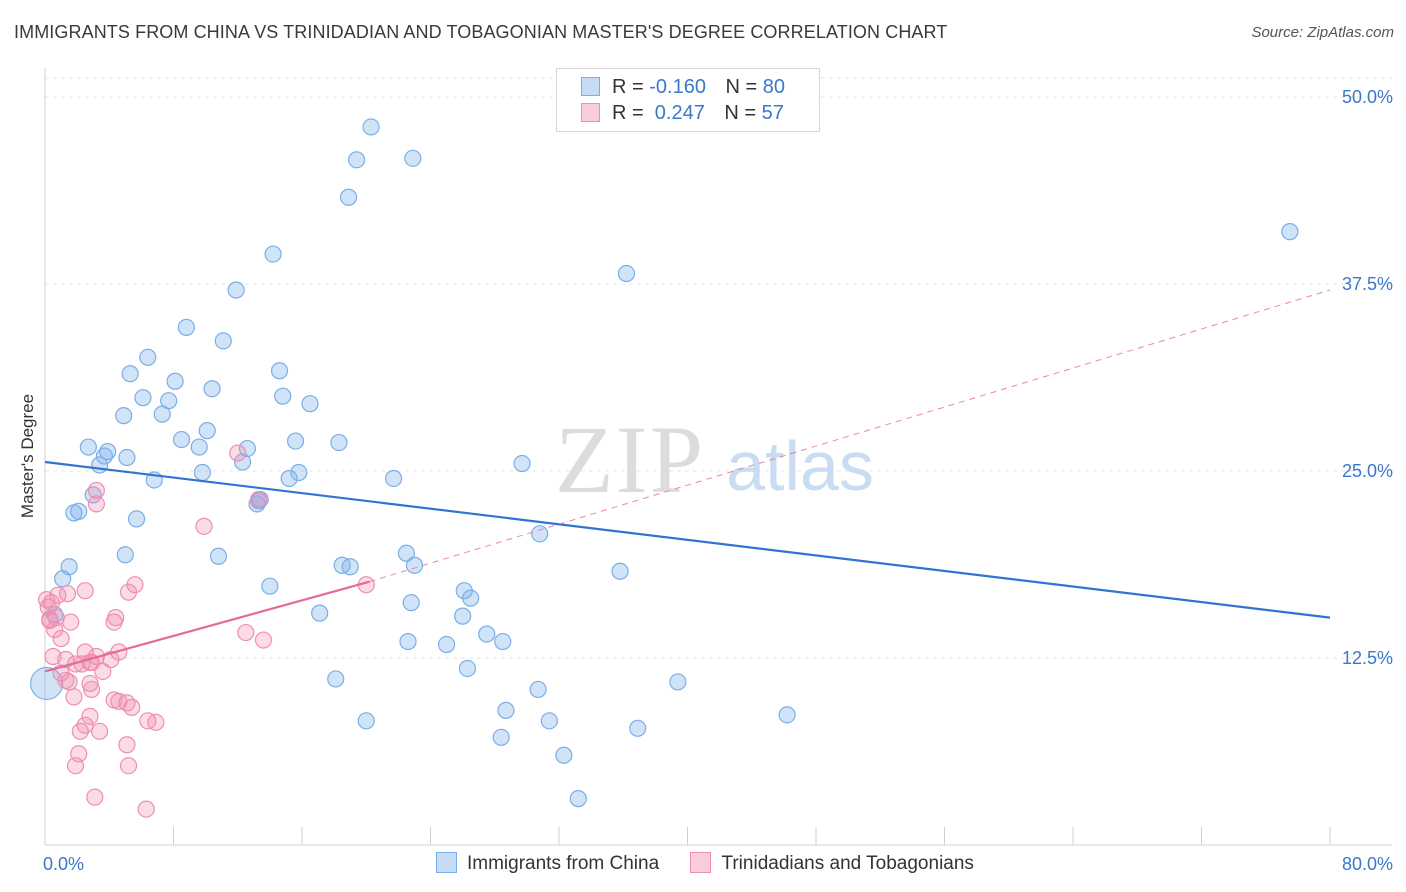 This screenshot has width=1406, height=892. What do you see at coordinates (628, 87) in the screenshot?
I see `legend-r-label: R =` at bounding box center [628, 87].